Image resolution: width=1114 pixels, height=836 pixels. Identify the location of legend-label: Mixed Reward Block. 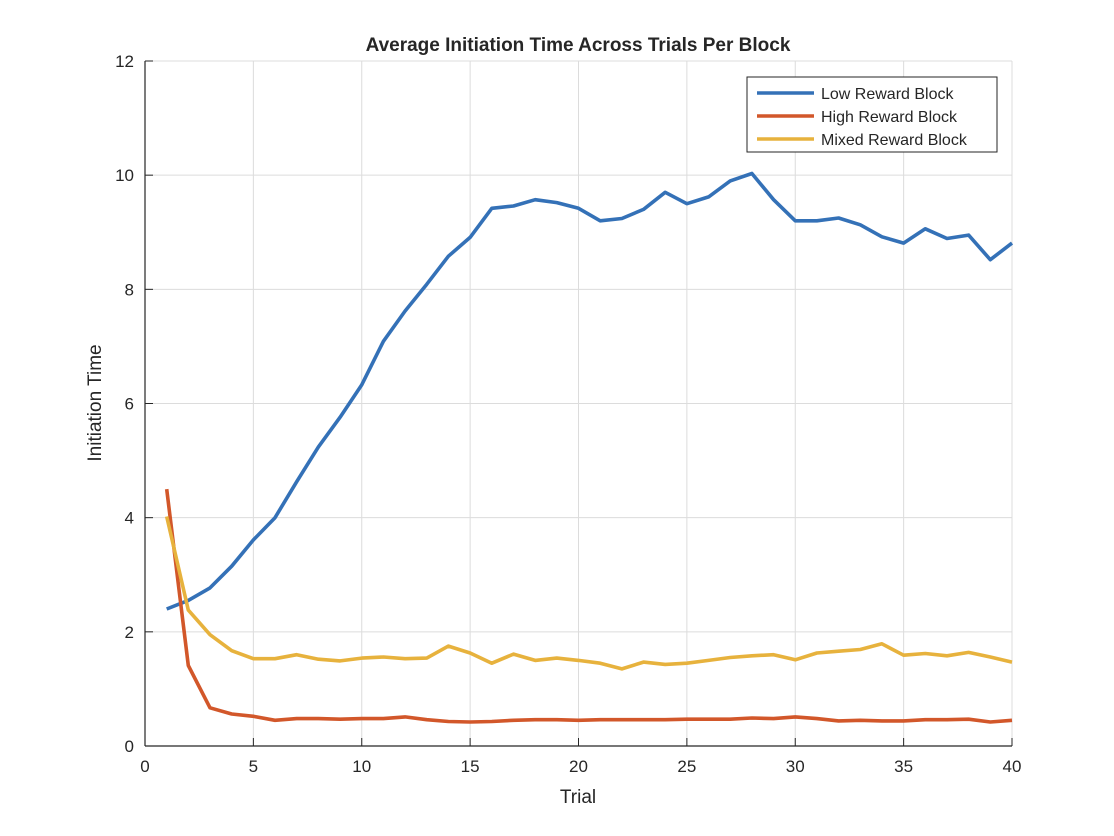
(894, 140).